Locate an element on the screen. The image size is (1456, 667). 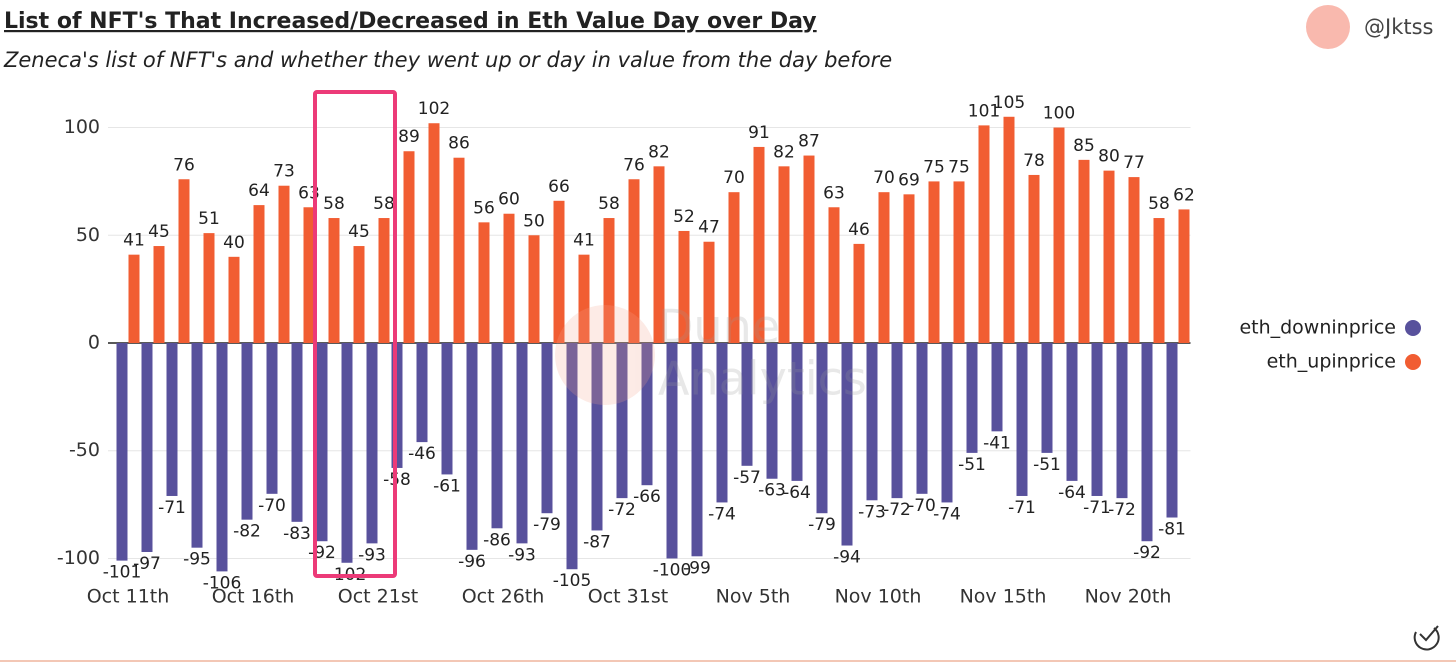
data-label: -79 is located at coordinates (822, 525).